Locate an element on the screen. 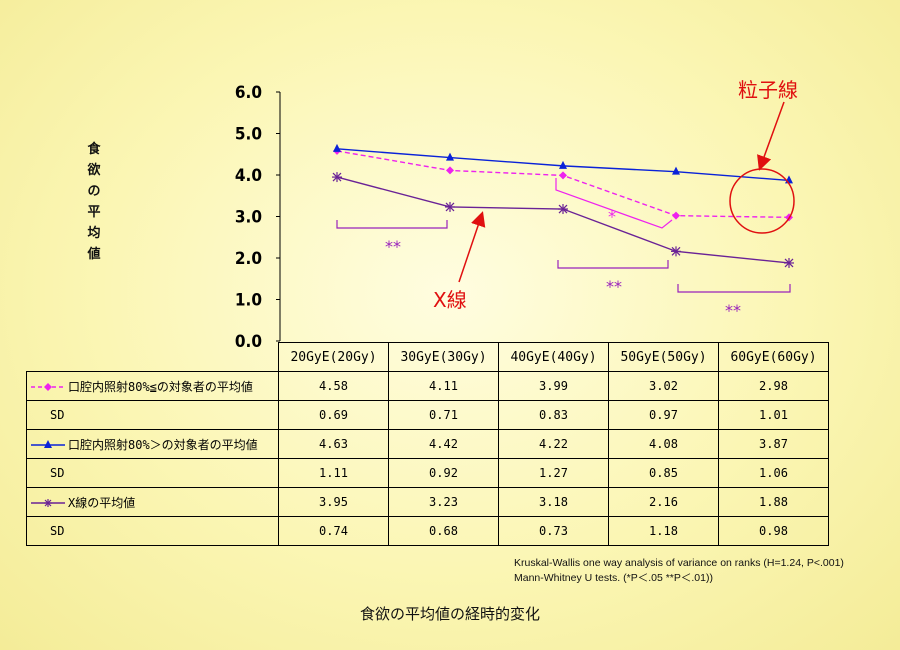  y-tick-label: 5.0 is located at coordinates (248, 135).